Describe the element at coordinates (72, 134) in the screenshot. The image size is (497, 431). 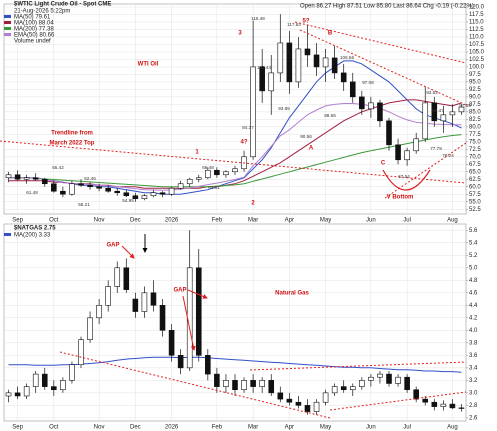
I see `annotation: Trendline from` at that location.